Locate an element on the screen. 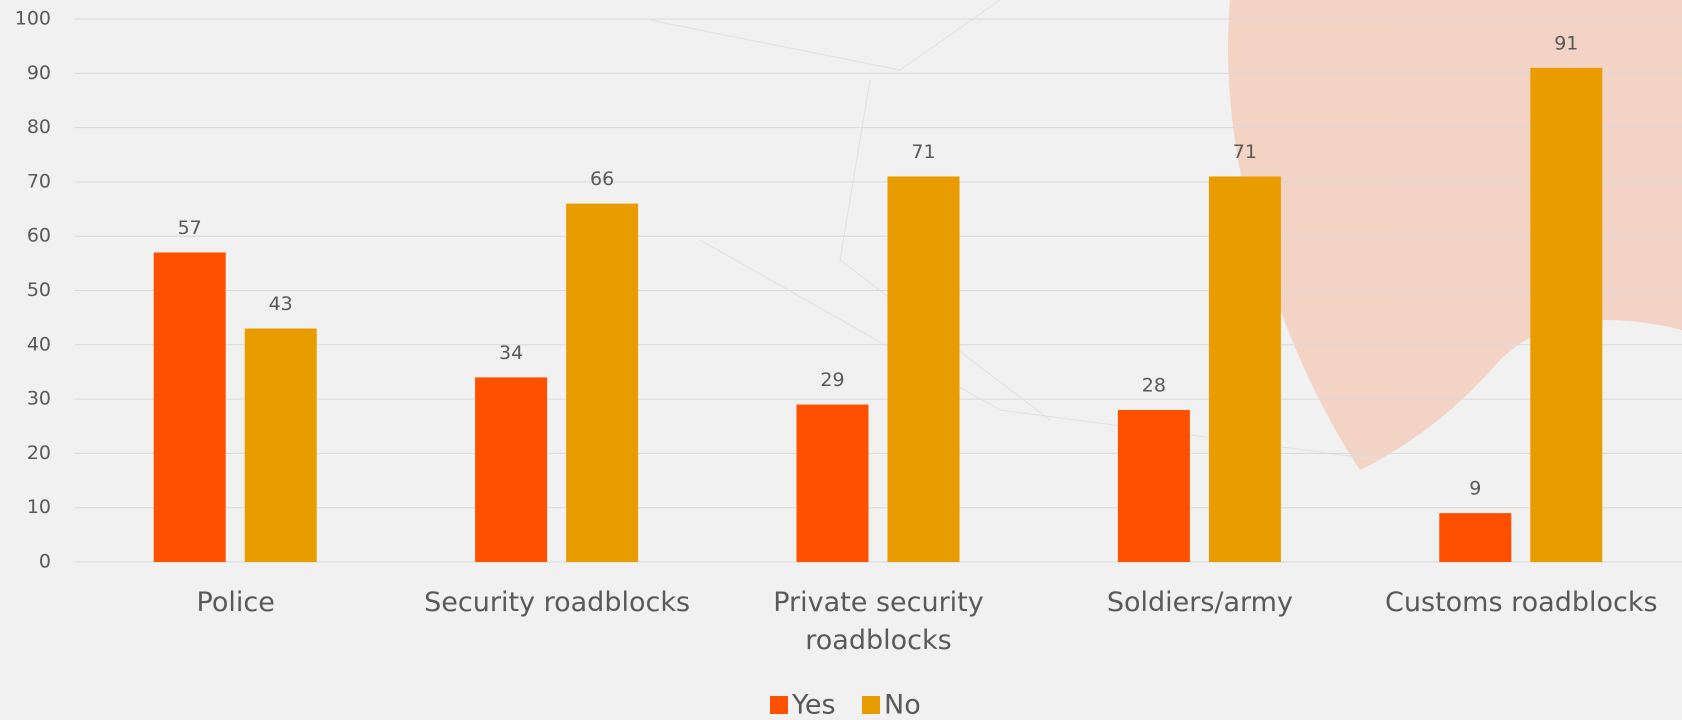  x-tick-label: Security roadblocks is located at coordinates (557, 602).